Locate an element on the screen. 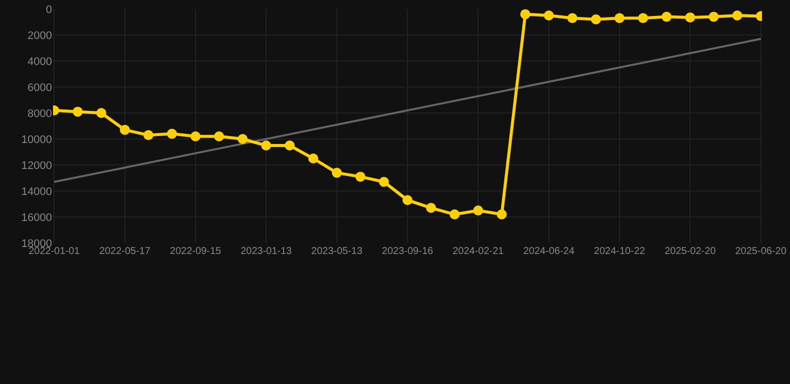 This screenshot has width=790, height=384. y-tick-label: 12000 is located at coordinates (36, 166).